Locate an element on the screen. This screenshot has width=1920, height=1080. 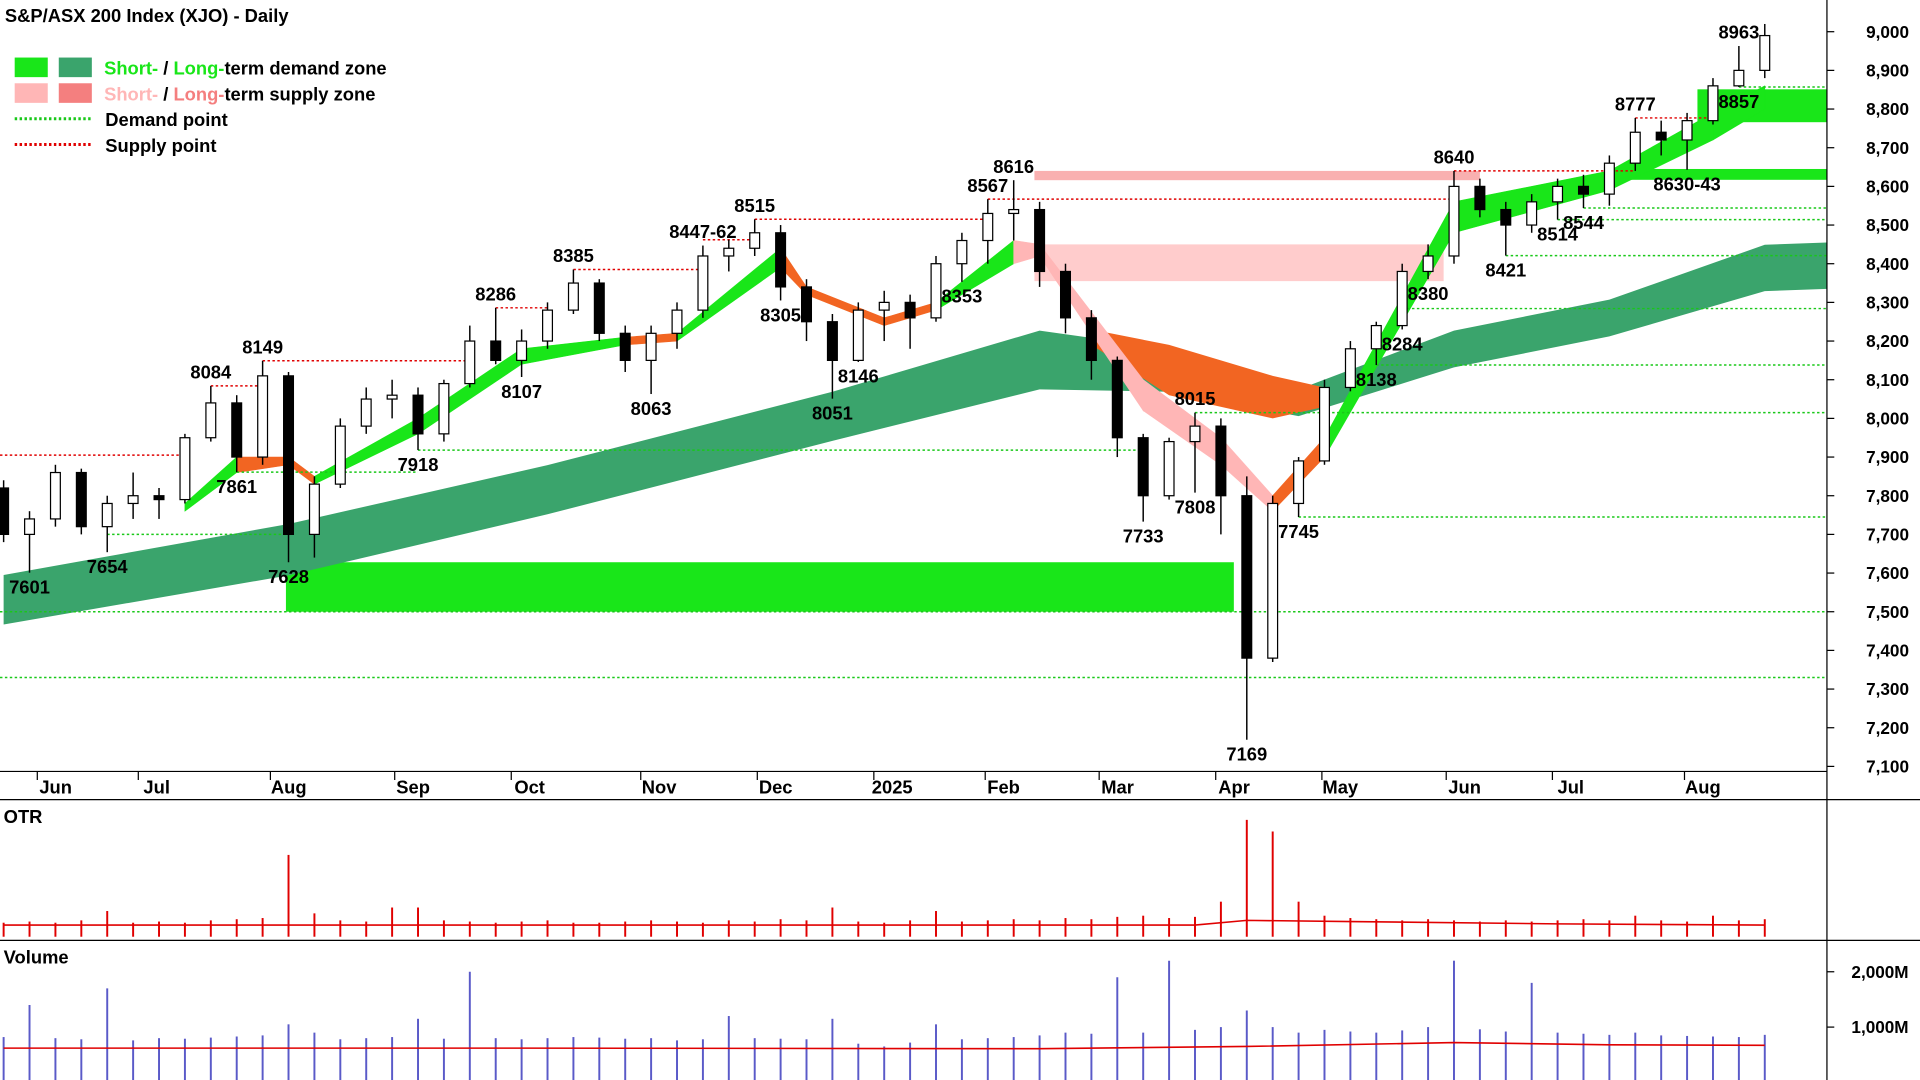
average-line is located at coordinates (884, 1045).